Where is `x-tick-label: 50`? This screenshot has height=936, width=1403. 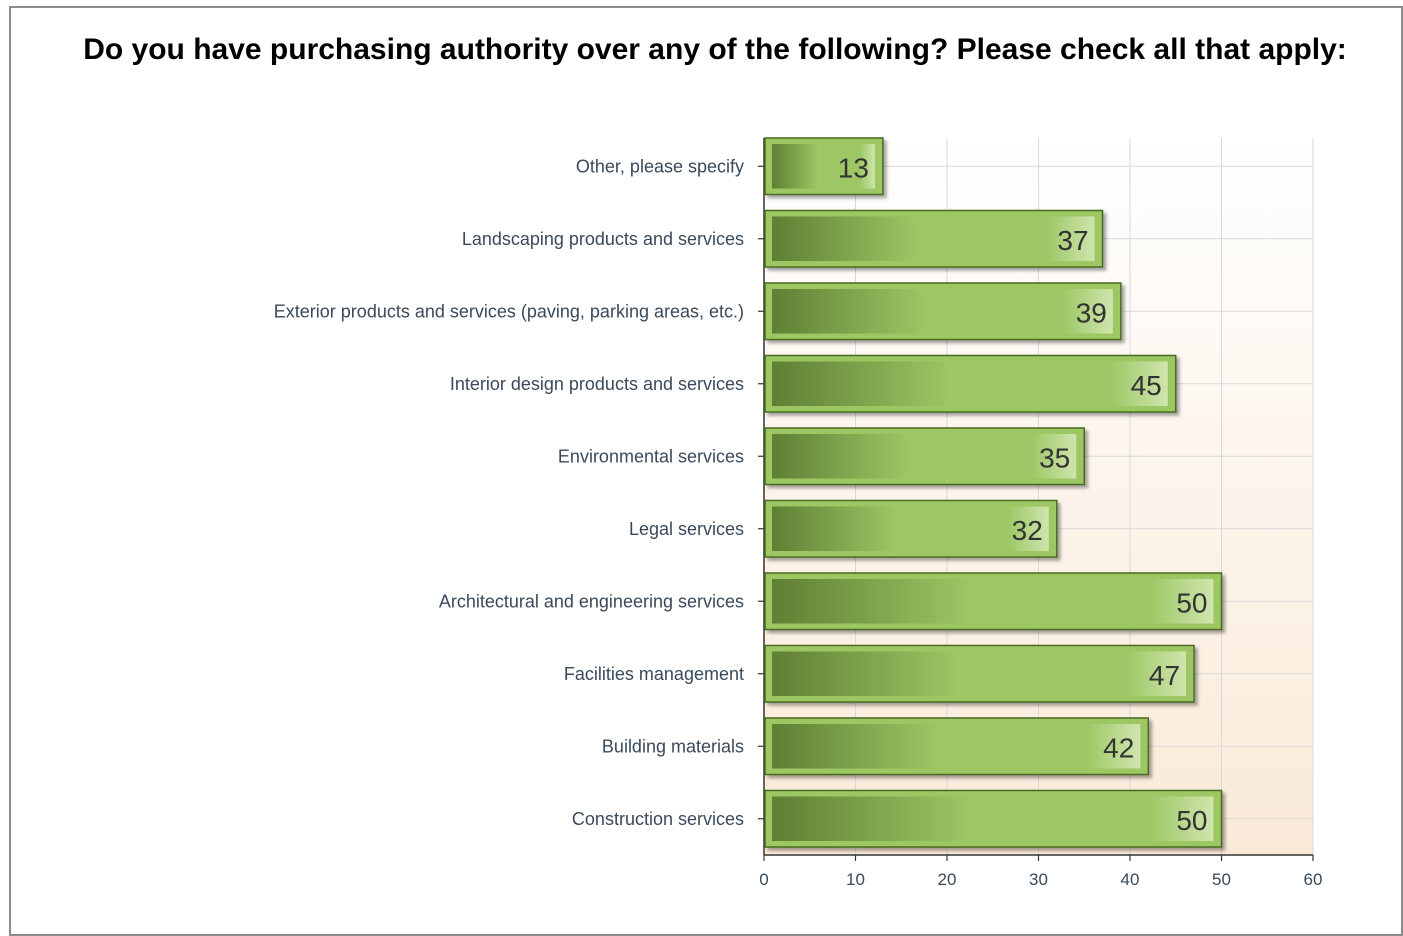 x-tick-label: 50 is located at coordinates (1221, 879).